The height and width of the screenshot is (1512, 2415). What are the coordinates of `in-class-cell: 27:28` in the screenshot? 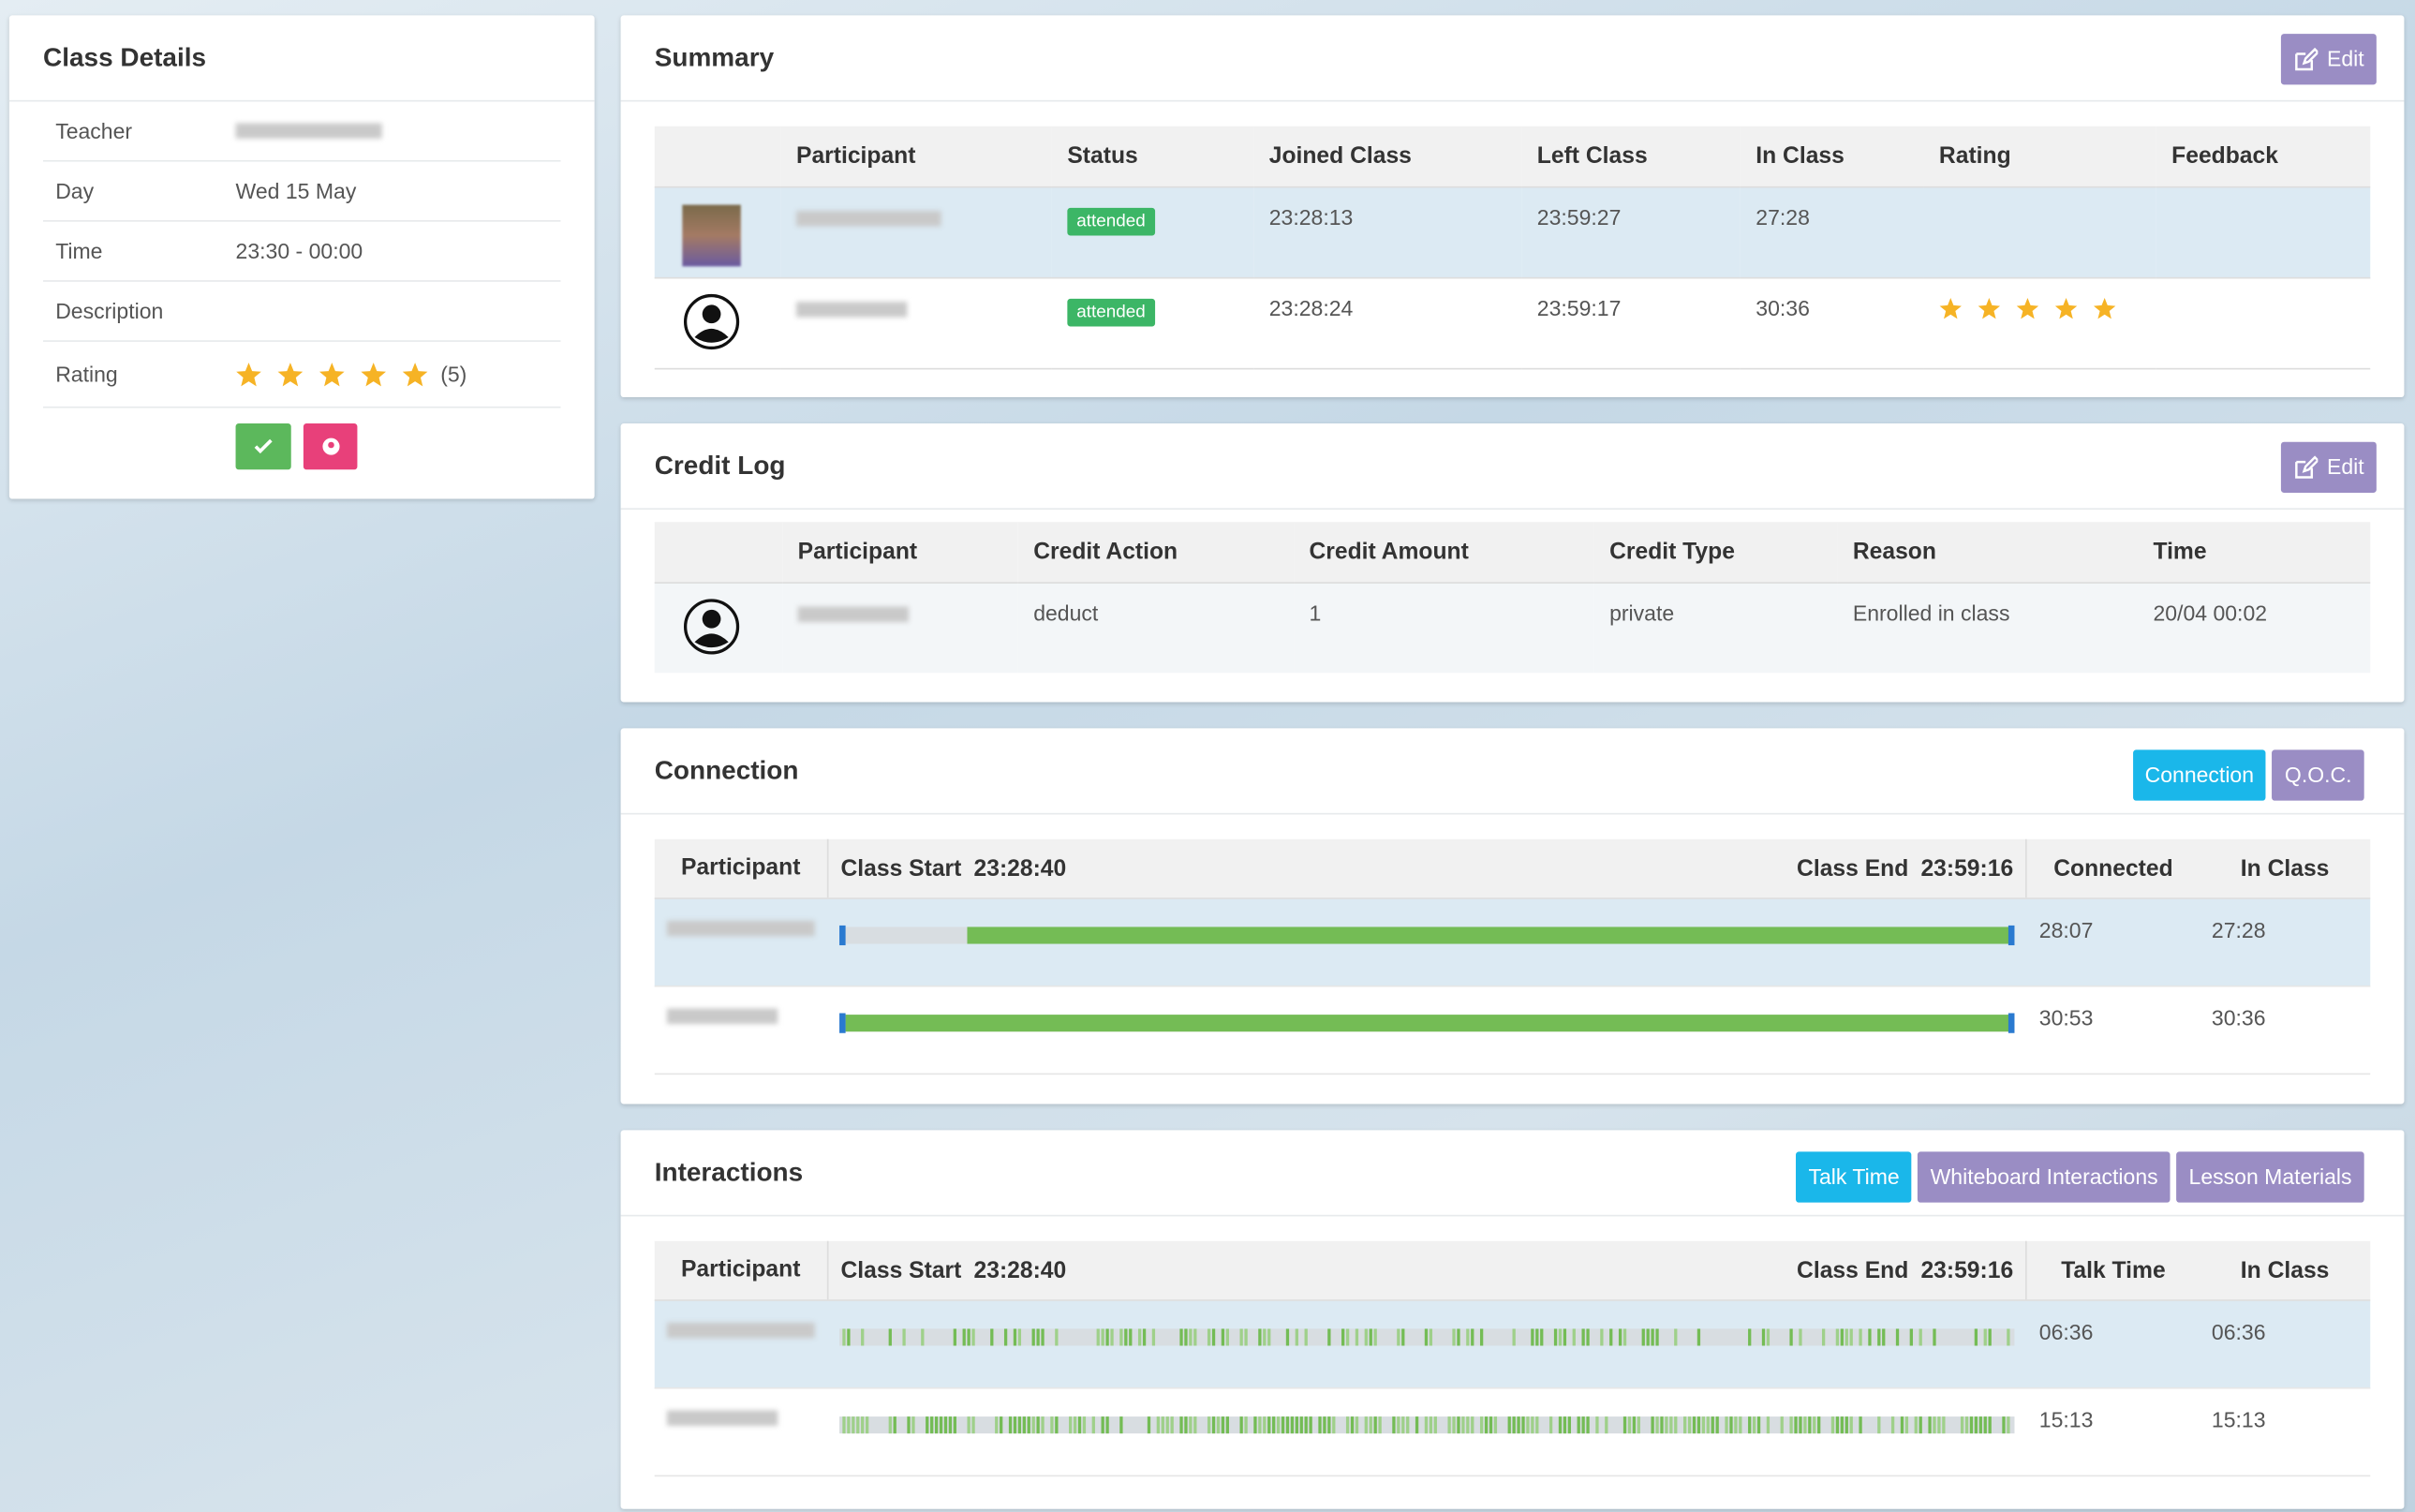 It's located at (1783, 217).